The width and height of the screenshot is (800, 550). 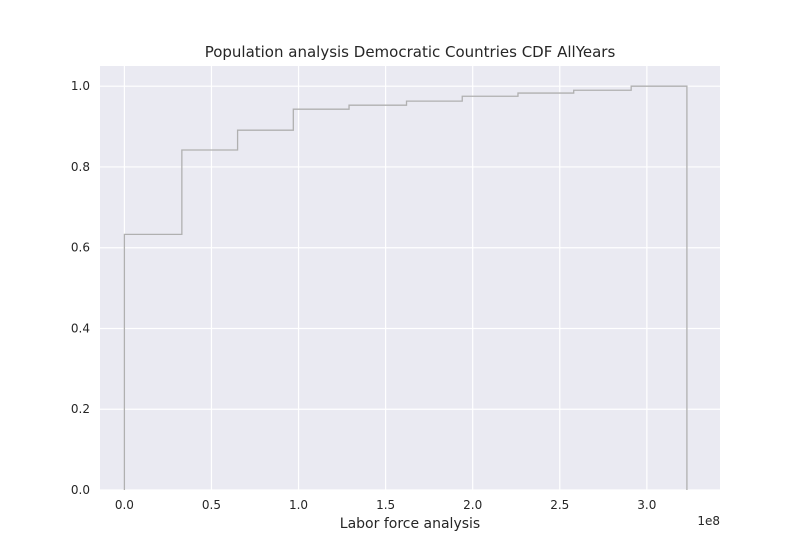 I want to click on x-tick-label: 3.0, so click(x=646, y=505).